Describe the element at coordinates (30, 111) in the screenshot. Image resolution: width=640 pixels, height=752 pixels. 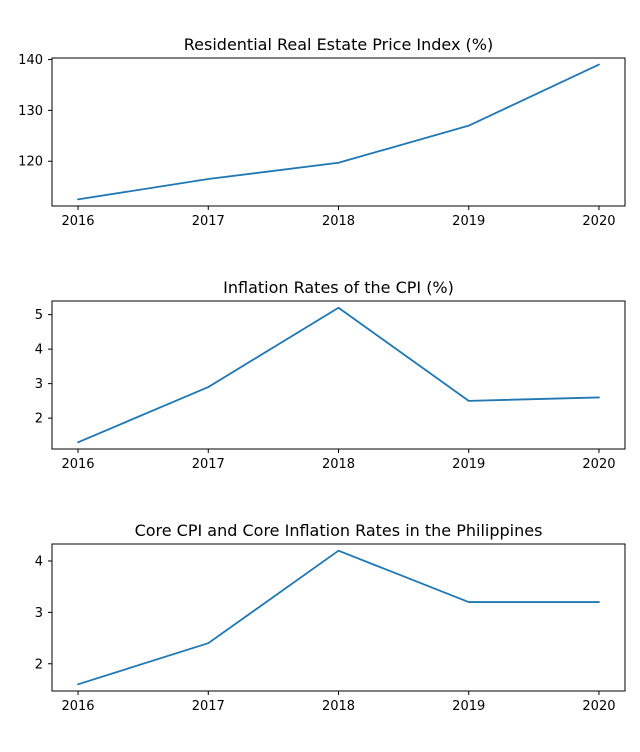
I see `y-tick-label: 130` at that location.